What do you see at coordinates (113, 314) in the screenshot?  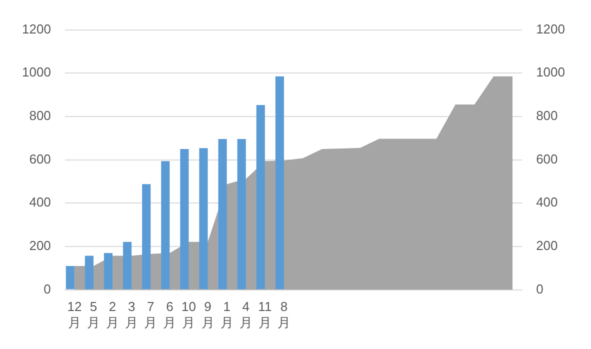 I see `x-tick-label: 2月` at bounding box center [113, 314].